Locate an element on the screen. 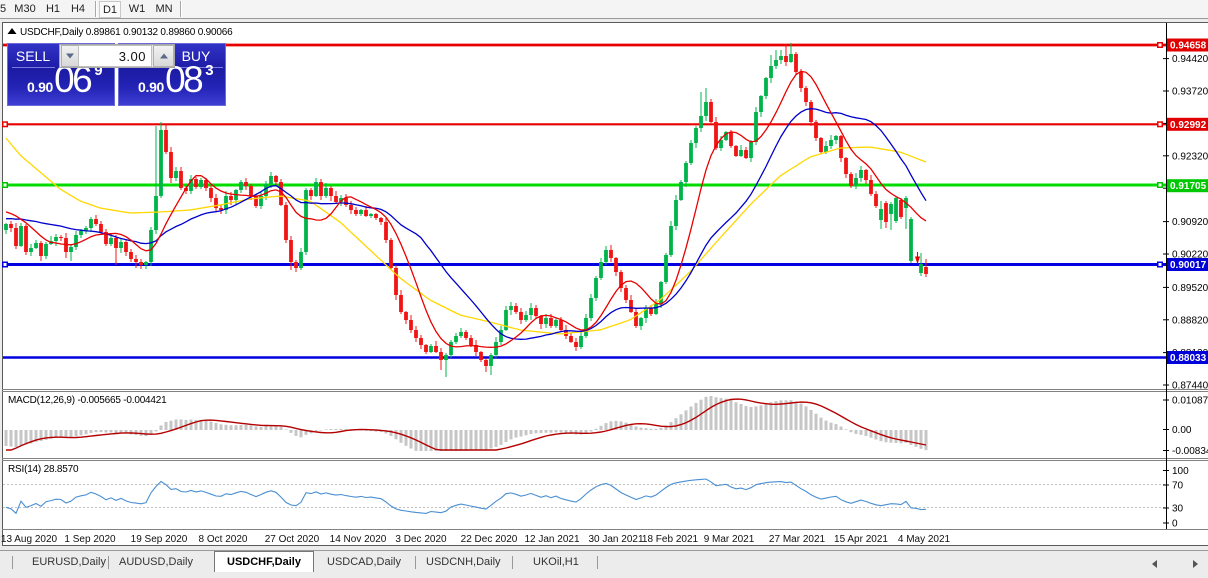 The height and width of the screenshot is (578, 1208). svg-text: 8 Oct 2020 is located at coordinates (223, 539).